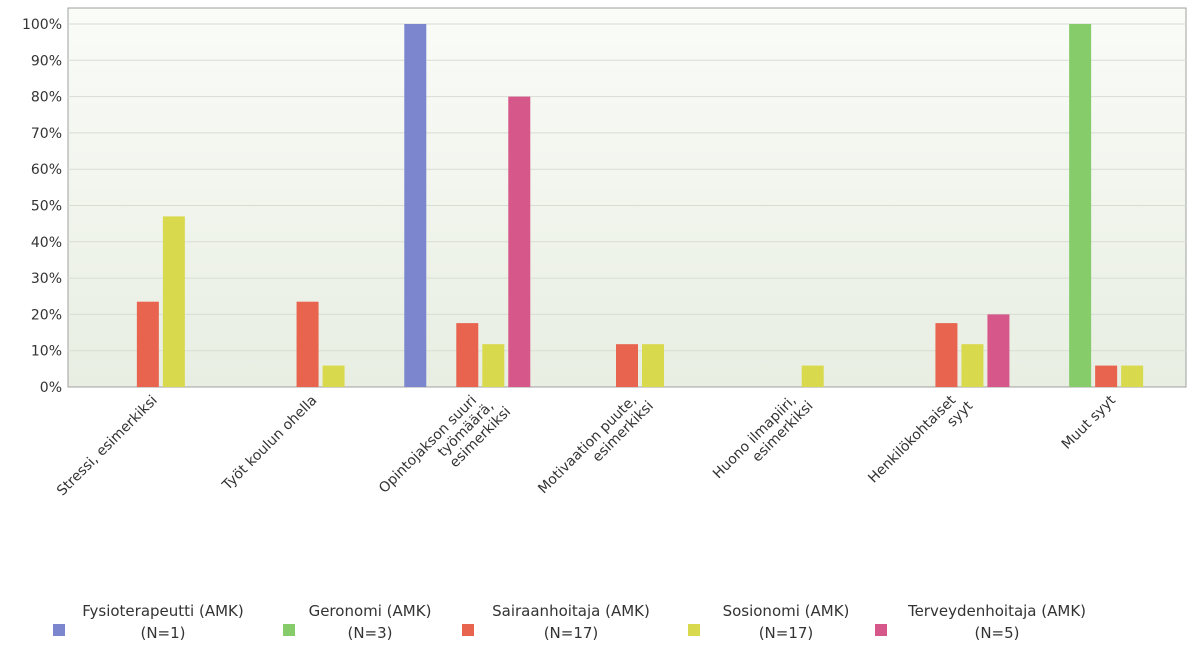 Image resolution: width=1193 pixels, height=652 pixels. I want to click on legend-item: Terveydenhoitaja (AMK) (N=5), so click(997, 622).